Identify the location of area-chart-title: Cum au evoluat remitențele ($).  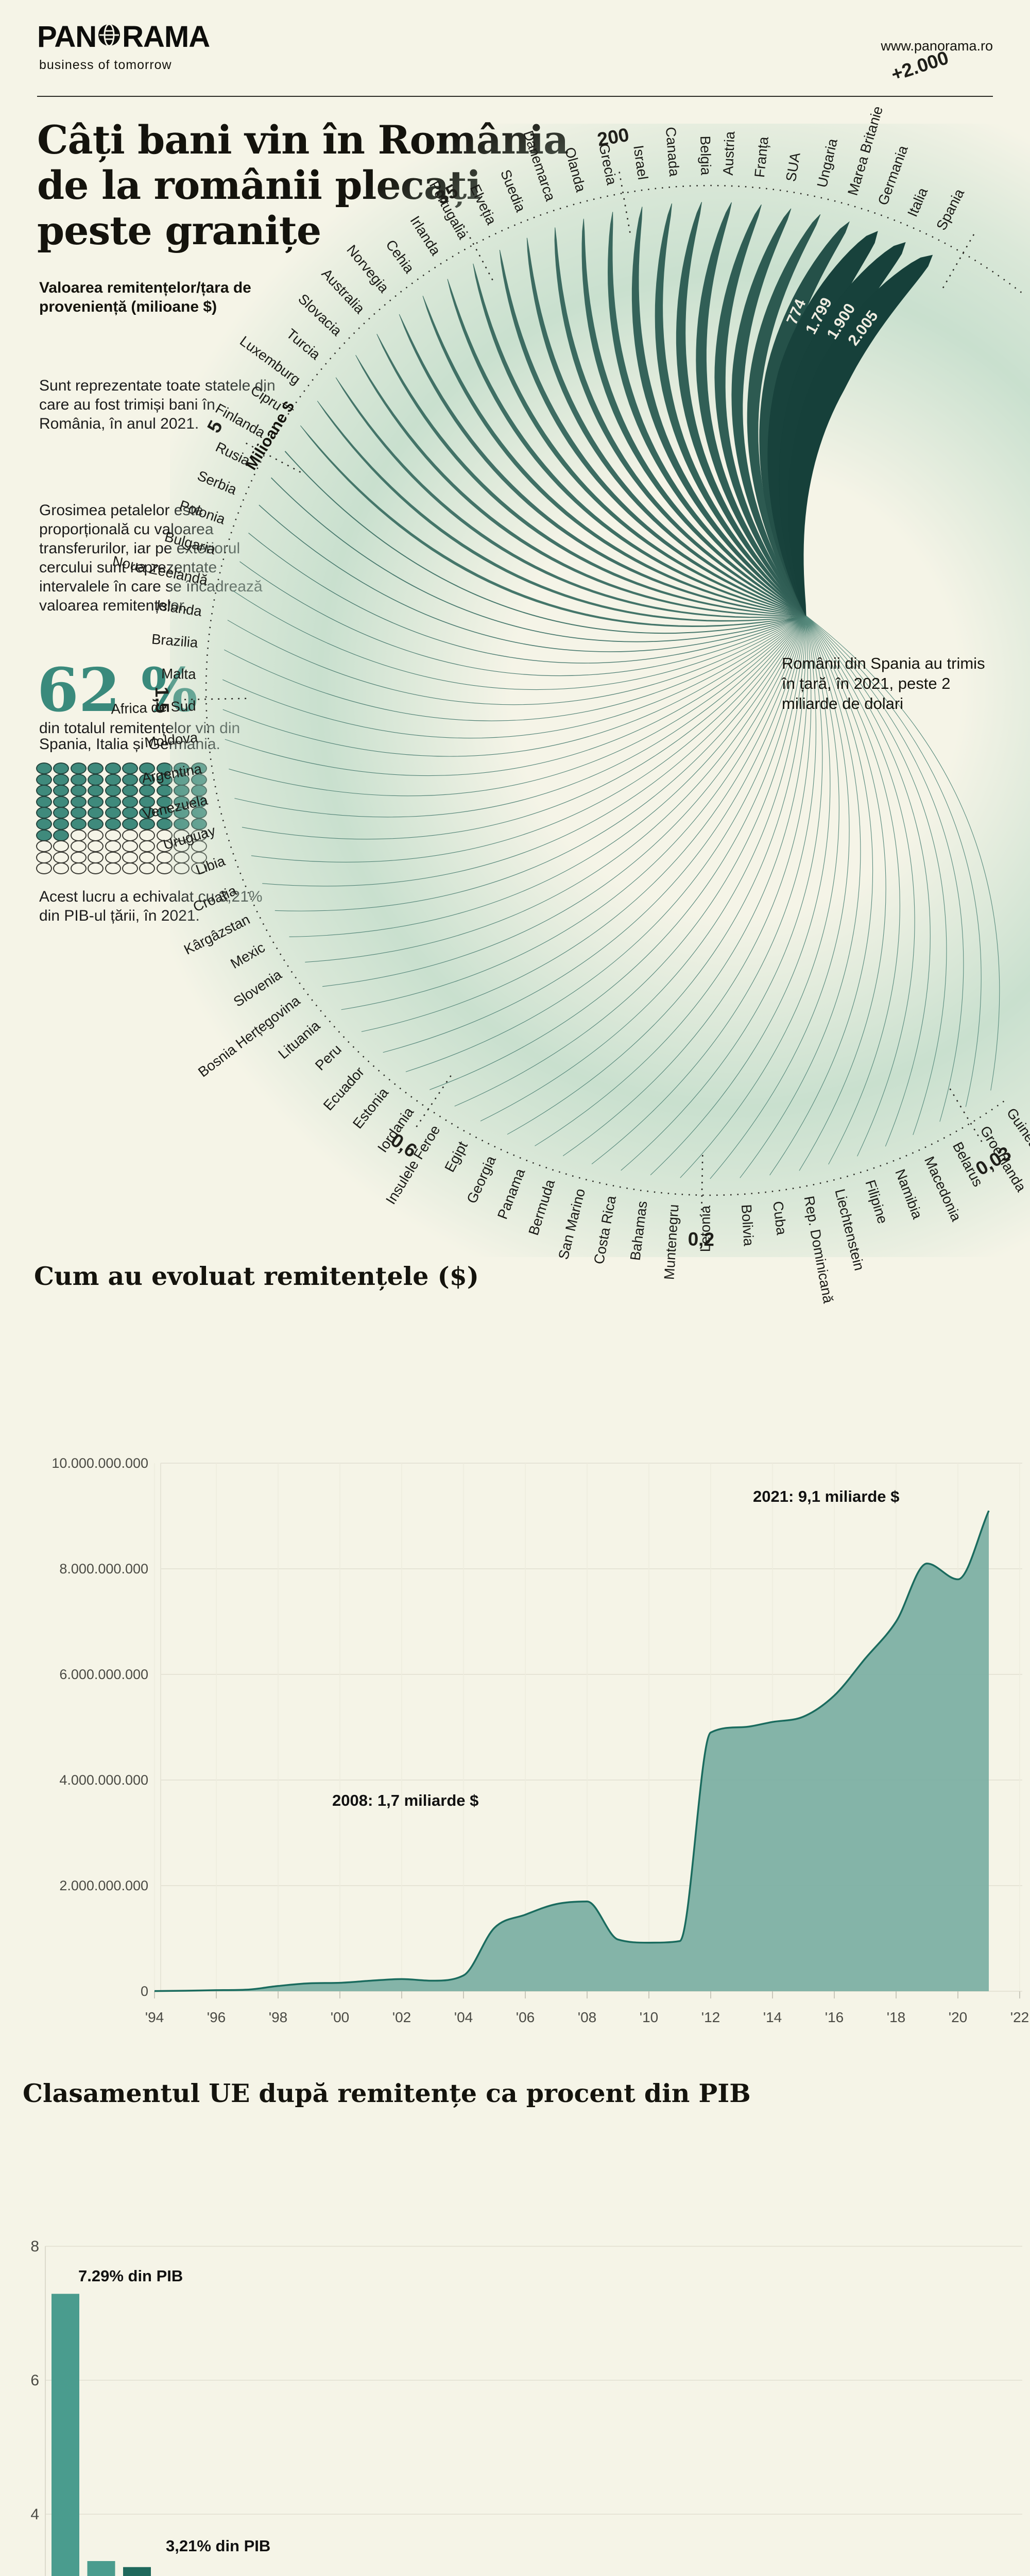
(256, 1276).